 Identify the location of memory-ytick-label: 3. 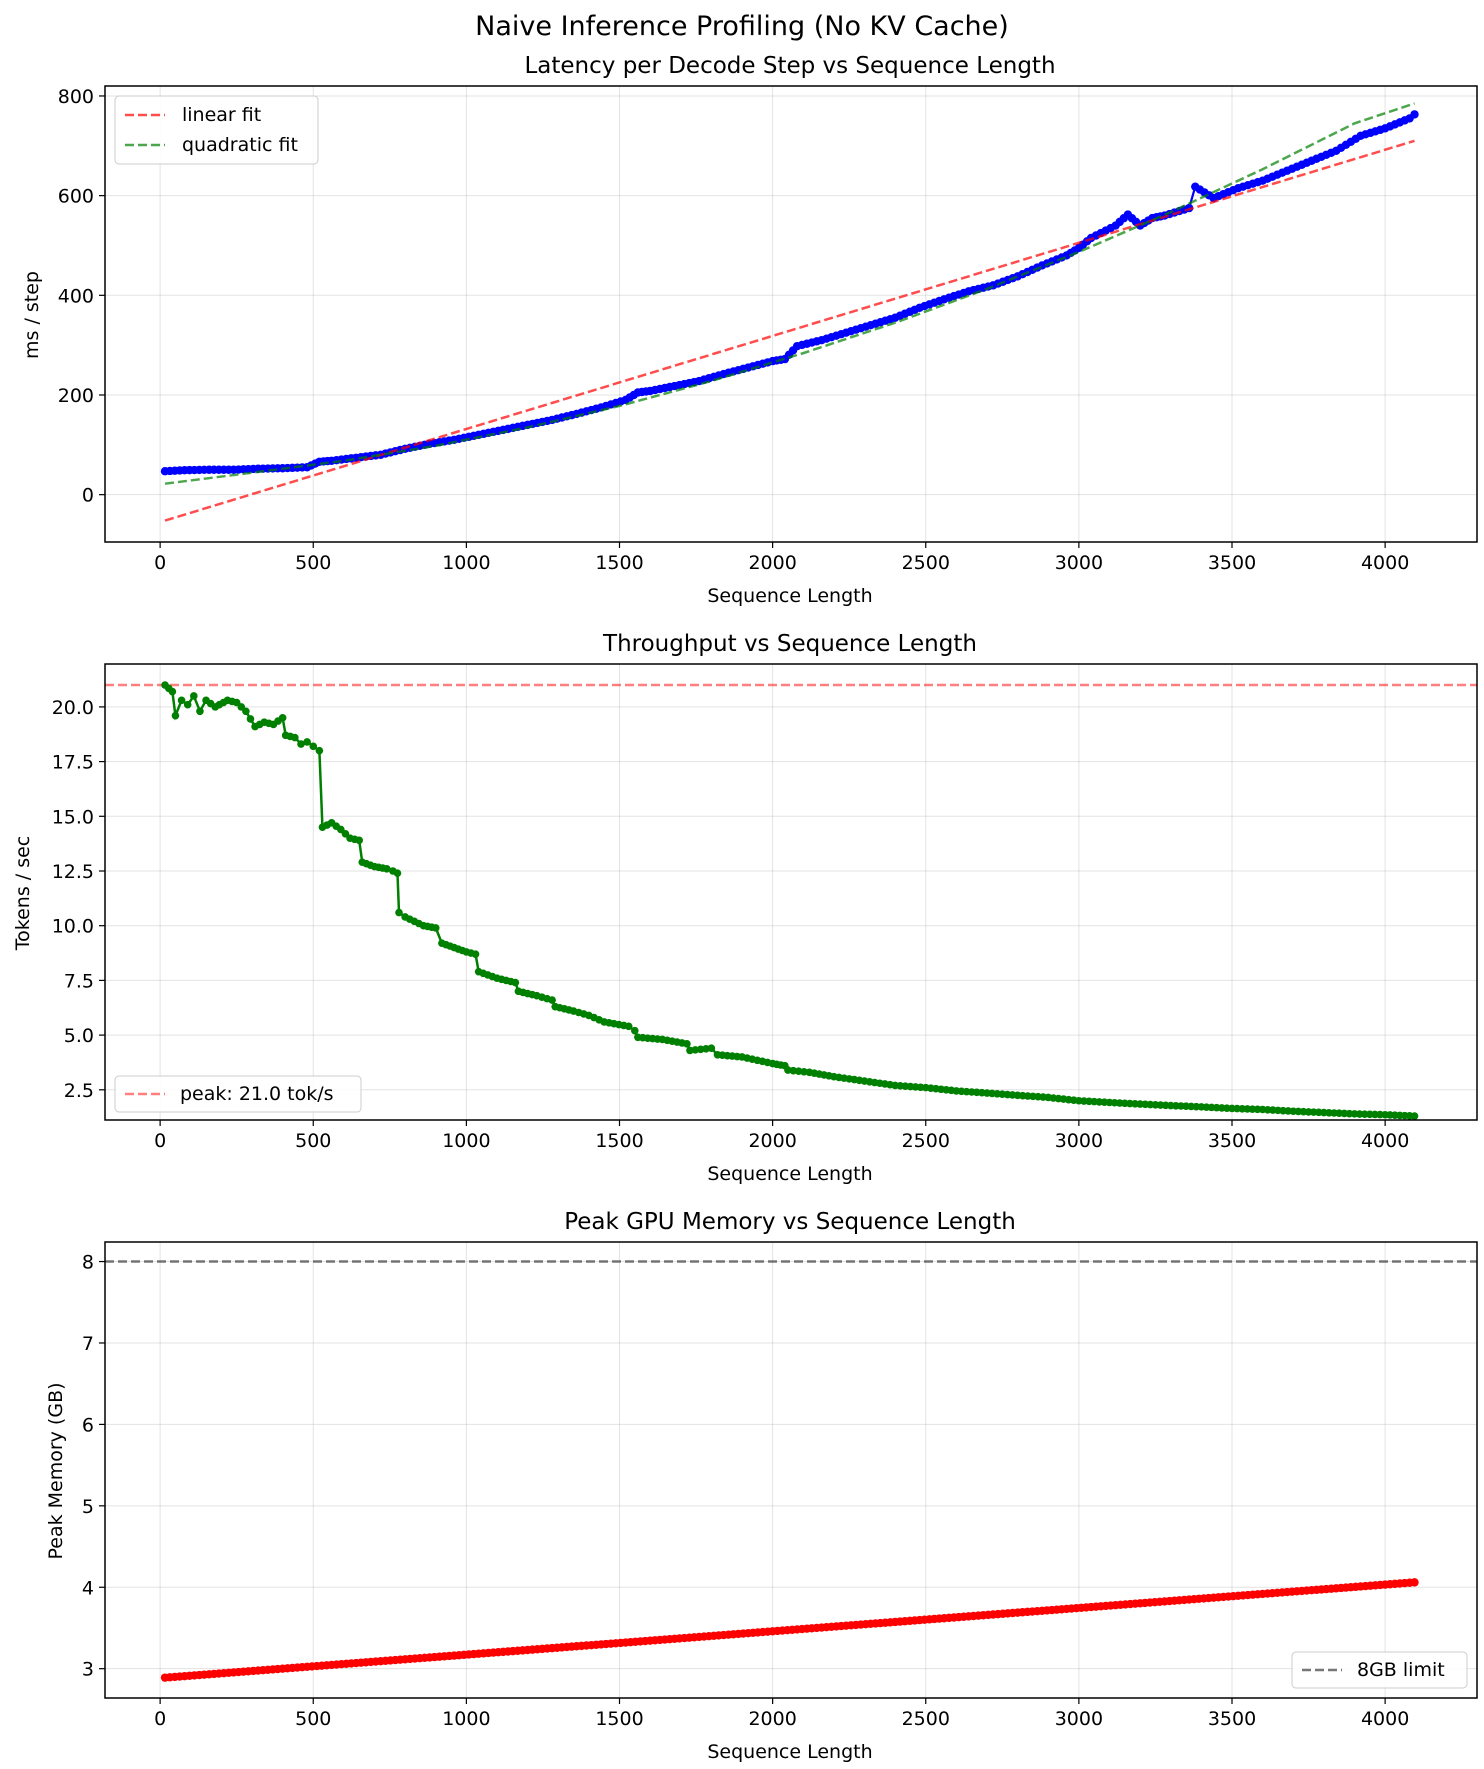
(88, 1670).